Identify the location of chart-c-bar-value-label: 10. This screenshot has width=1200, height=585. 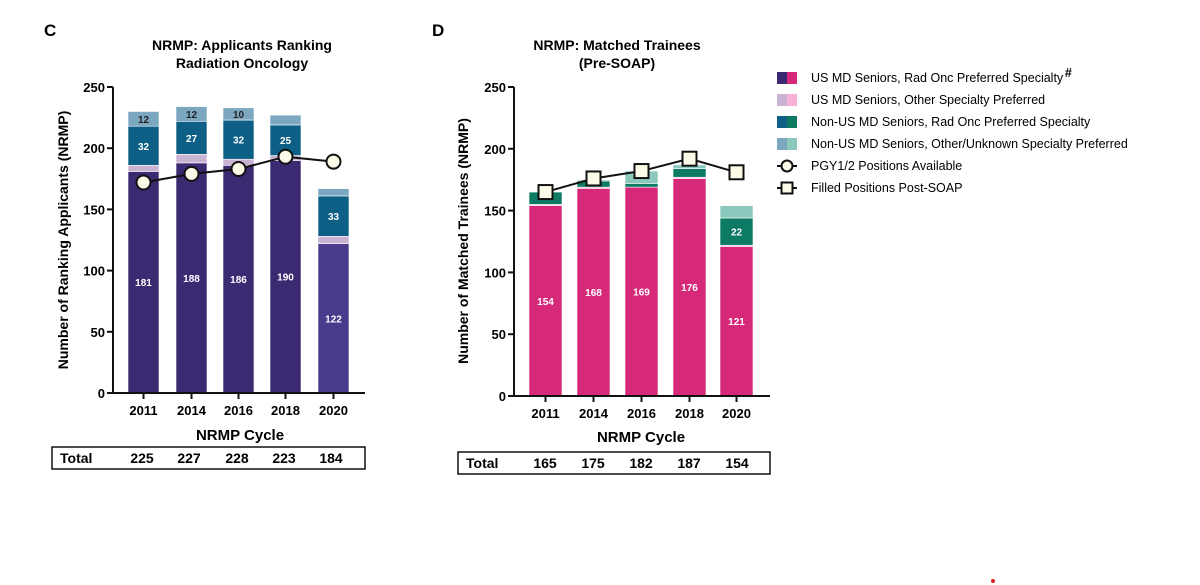
(239, 115).